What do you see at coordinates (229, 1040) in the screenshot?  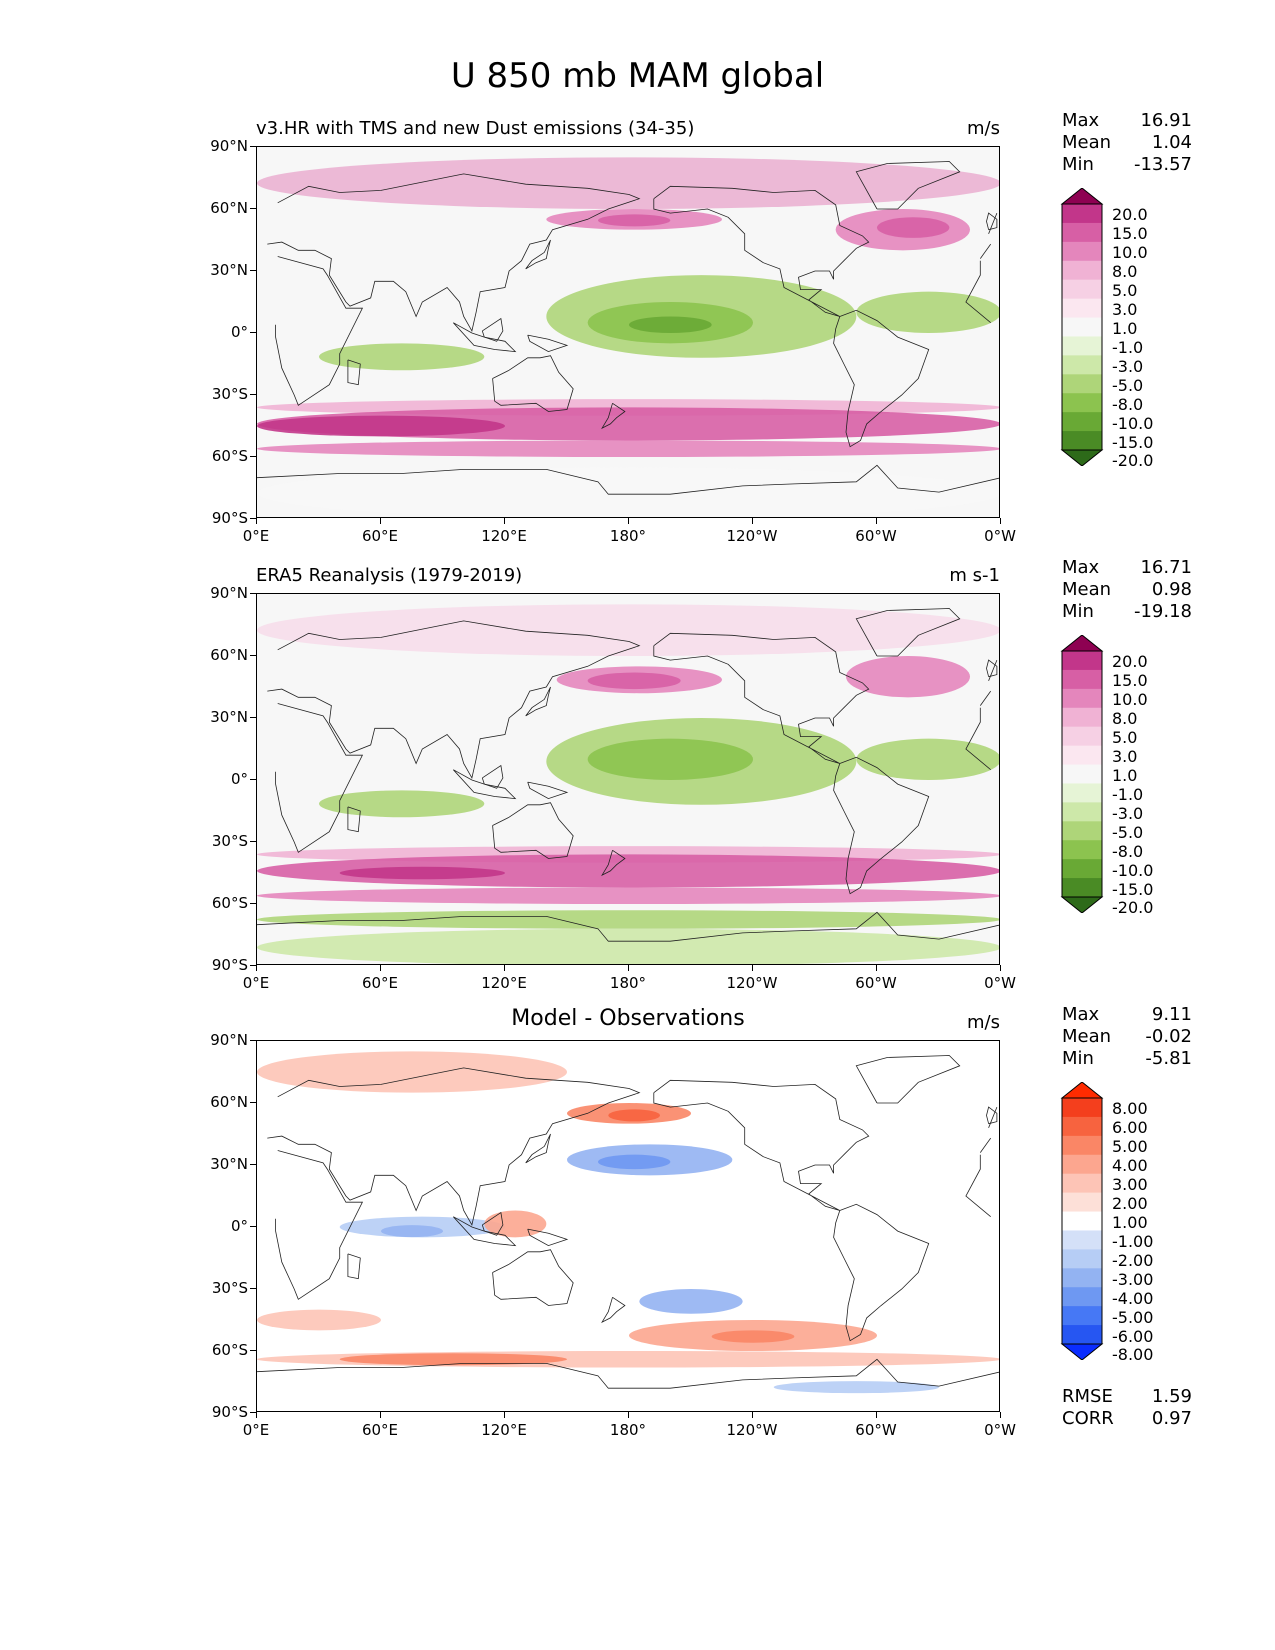 I see `lat-tick-label: 90°N` at bounding box center [229, 1040].